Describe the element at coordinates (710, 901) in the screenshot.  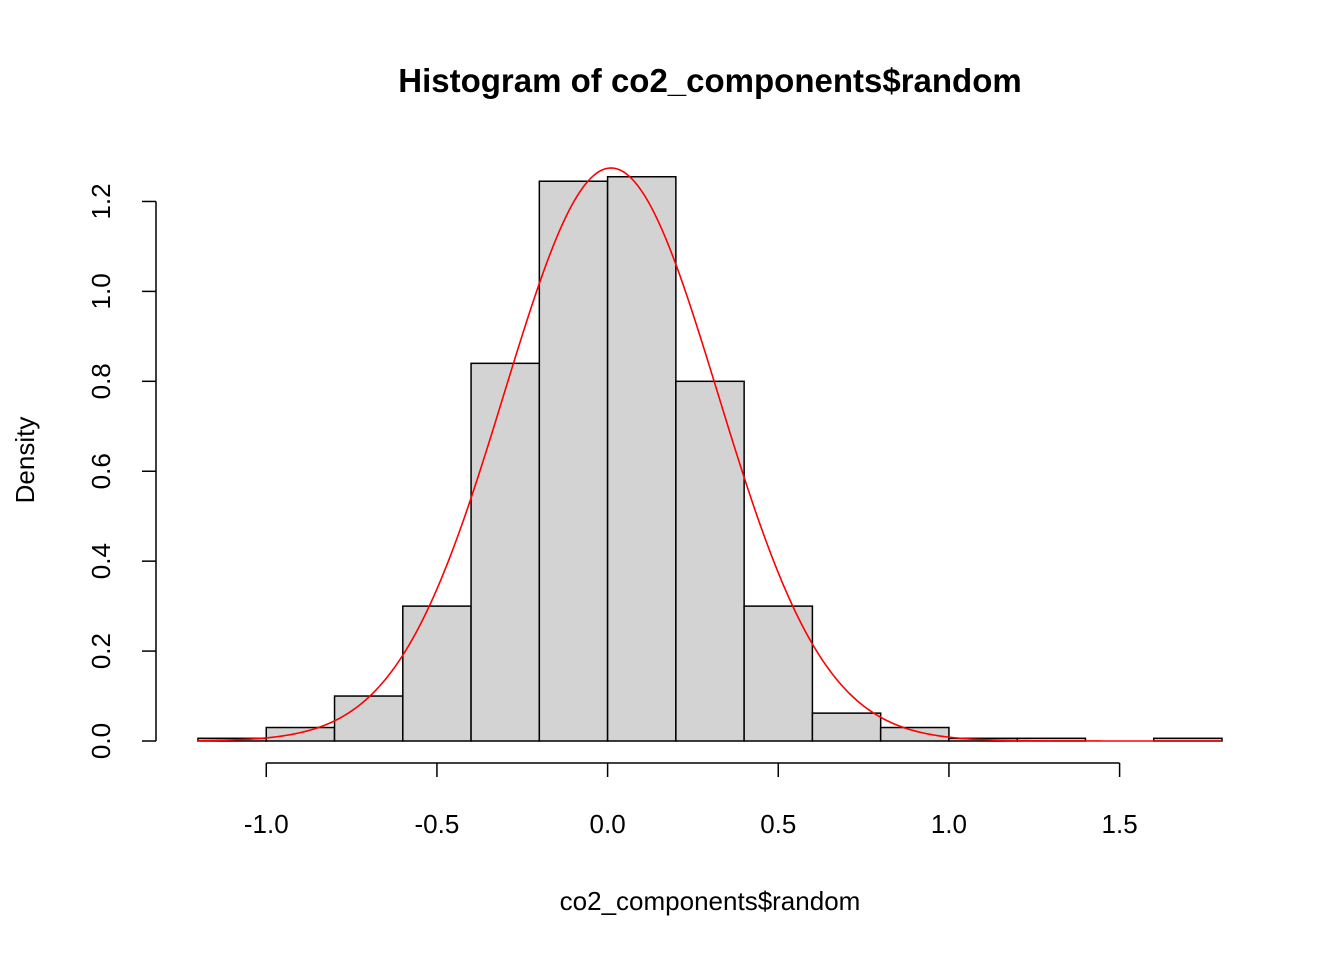
I see `x-axis-label: co2_components$random` at that location.